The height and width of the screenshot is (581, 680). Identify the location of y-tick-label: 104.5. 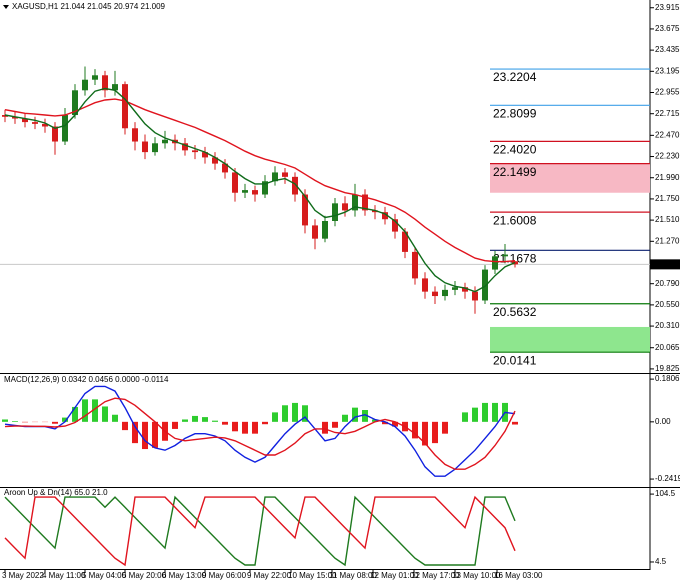
(665, 493).